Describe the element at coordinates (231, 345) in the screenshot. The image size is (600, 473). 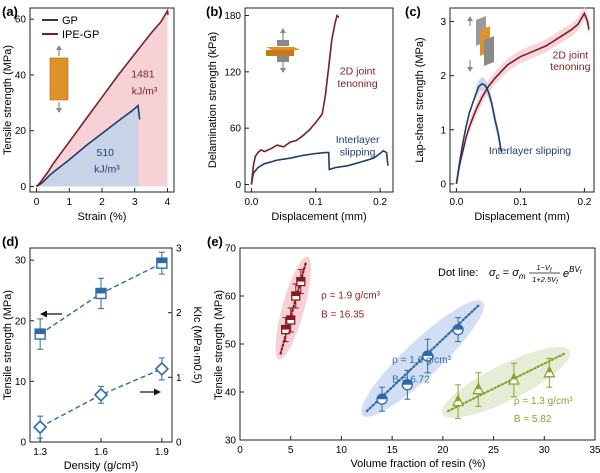
I see `y-tick-label: 50` at that location.